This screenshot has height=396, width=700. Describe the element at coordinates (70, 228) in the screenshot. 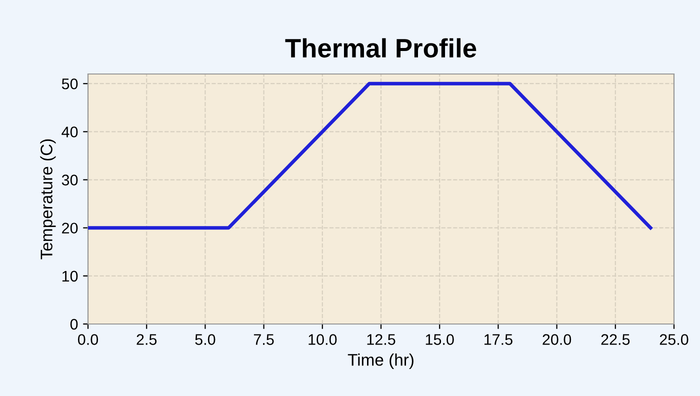

I see `y-tick-label: 20` at that location.